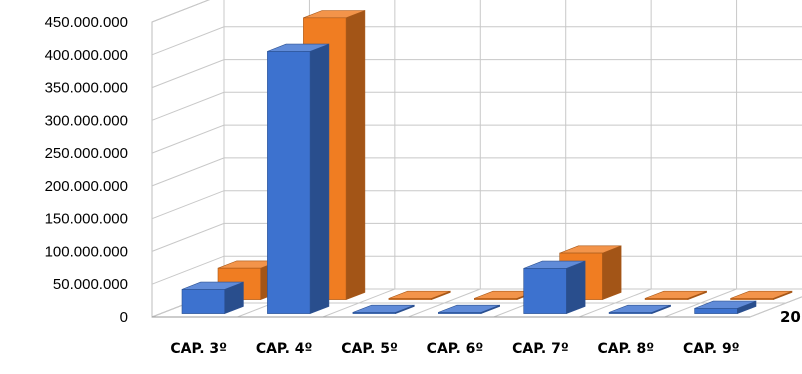 Image resolution: width=802 pixels, height=374 pixels. I want to click on x-tick-label: CAP. 7º, so click(540, 349).